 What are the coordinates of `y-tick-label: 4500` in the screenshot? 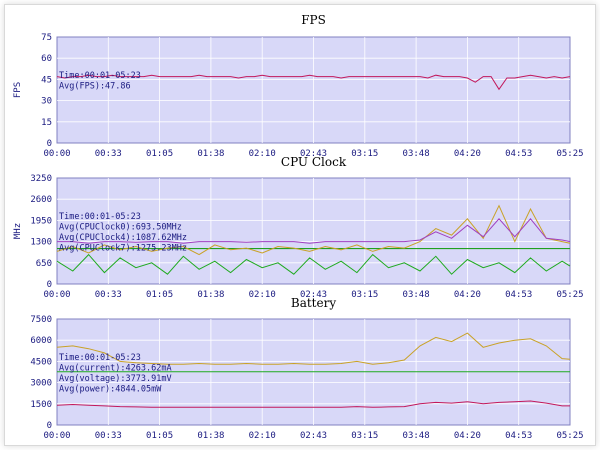 It's located at (41, 362).